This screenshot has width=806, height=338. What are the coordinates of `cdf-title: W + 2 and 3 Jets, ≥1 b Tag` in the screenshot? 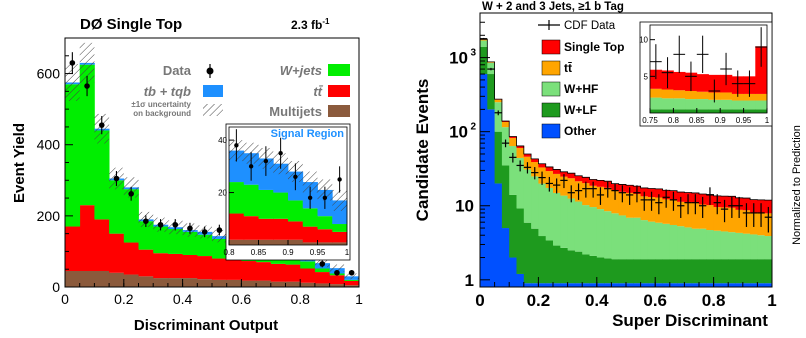 It's located at (553, 7).